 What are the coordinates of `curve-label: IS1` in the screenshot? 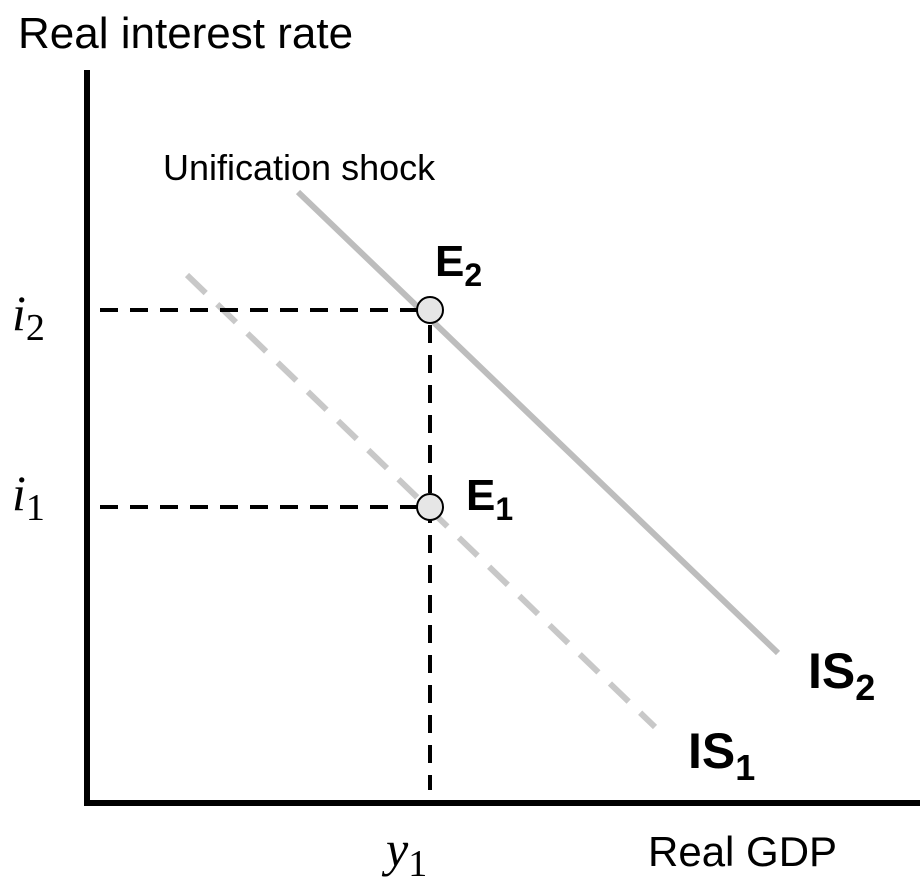 It's located at (721, 755).